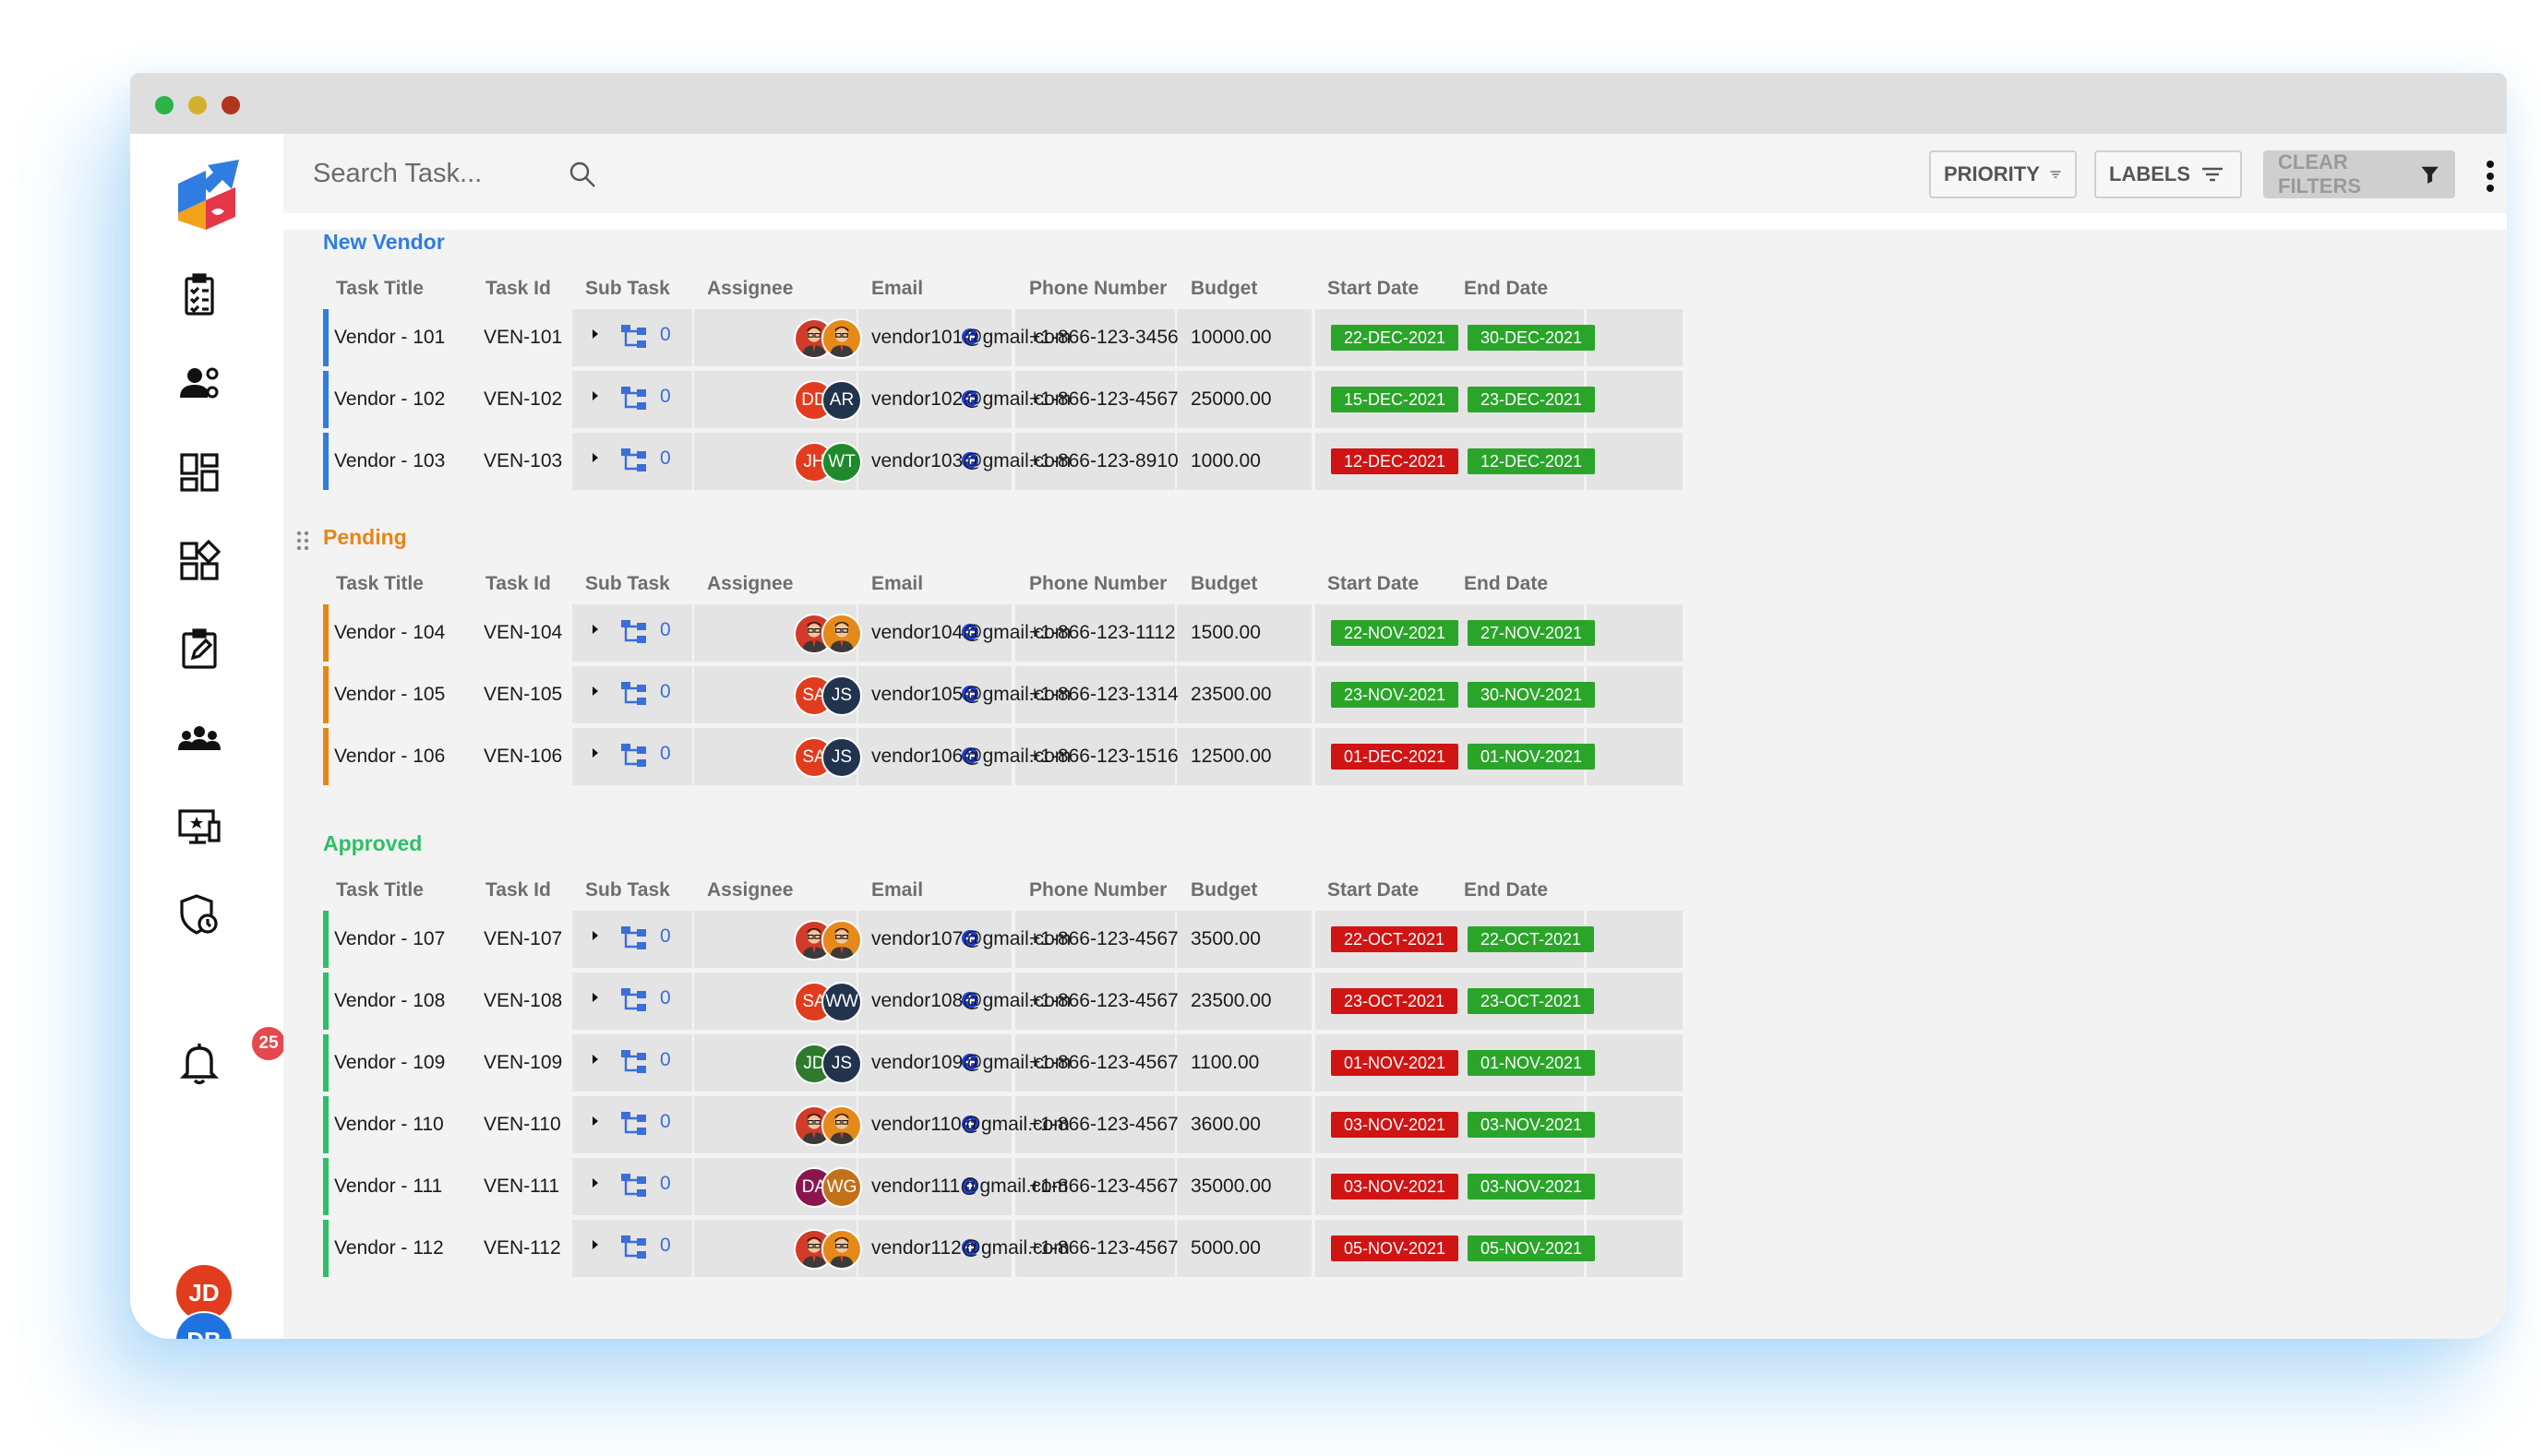 The image size is (2541, 1456). Describe the element at coordinates (229, 1057) in the screenshot. I see `notifications-bell-icon: 25` at that location.